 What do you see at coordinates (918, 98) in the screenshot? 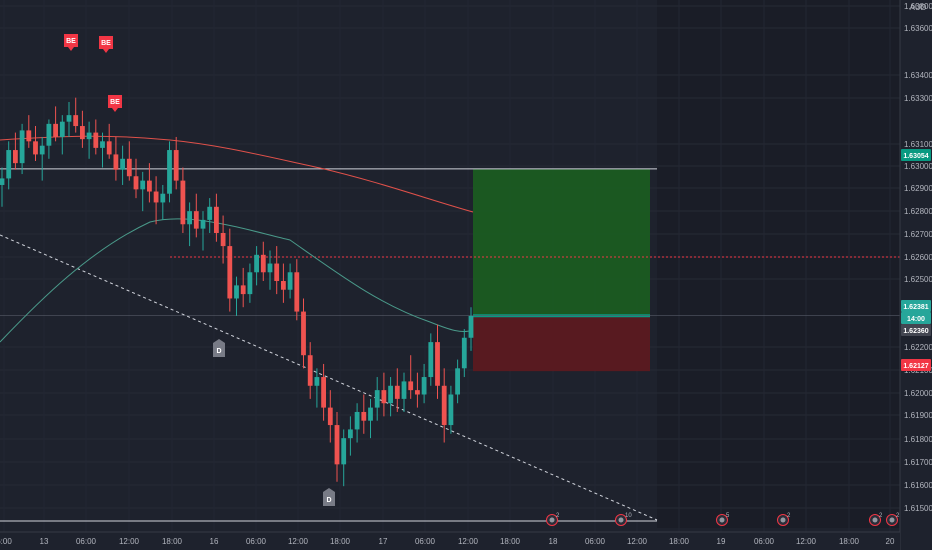
I see `y-tick-label: 1.63300` at bounding box center [918, 98].